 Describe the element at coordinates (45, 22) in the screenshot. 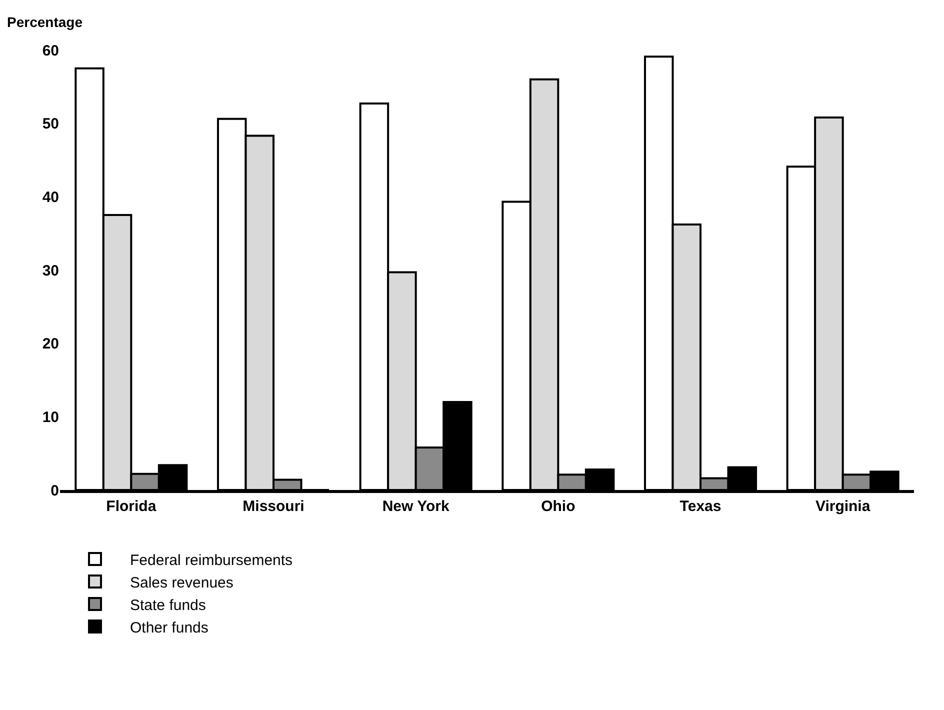

I see `y-axis-title: Percentage` at that location.